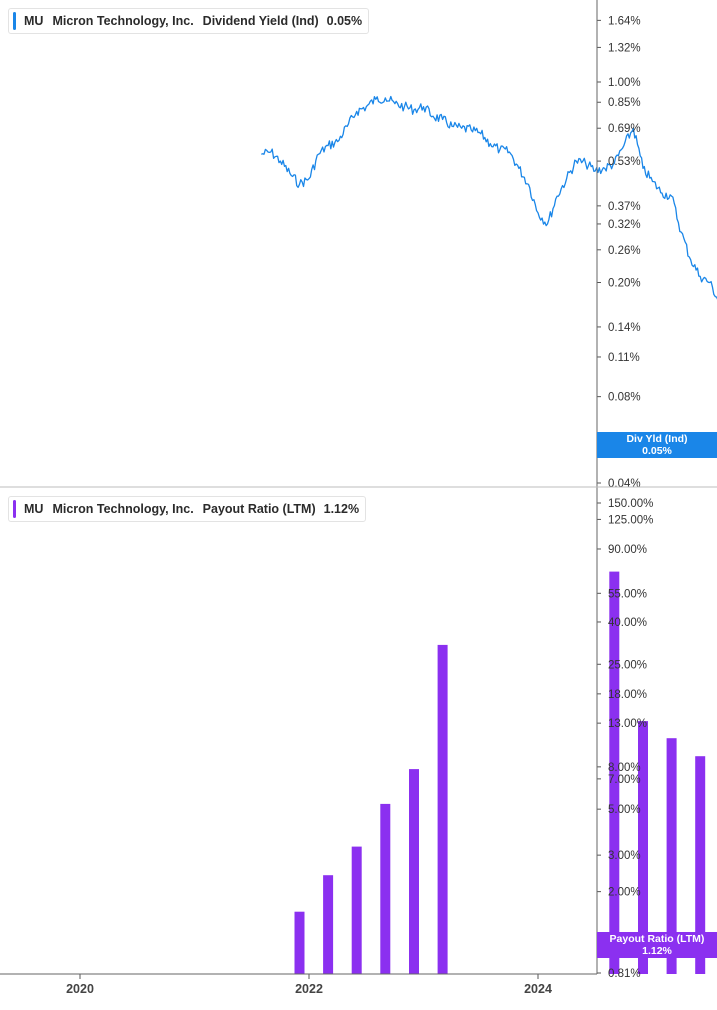 This screenshot has width=717, height=1010. Describe the element at coordinates (624, 207) in the screenshot. I see `y-tick-label: 0.37%` at that location.